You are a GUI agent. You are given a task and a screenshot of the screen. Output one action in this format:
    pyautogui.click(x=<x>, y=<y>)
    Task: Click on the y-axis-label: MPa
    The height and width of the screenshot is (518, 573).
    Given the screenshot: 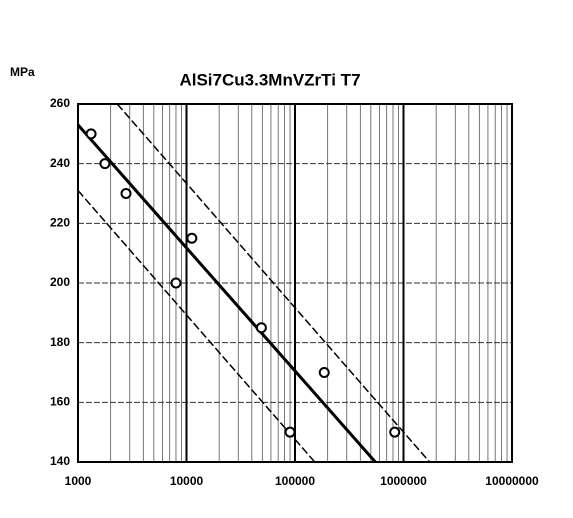 What is the action you would take?
    pyautogui.click(x=22, y=72)
    